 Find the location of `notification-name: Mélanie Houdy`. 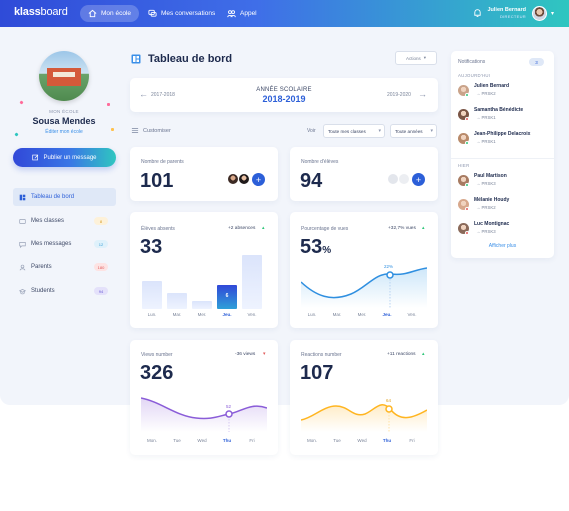

notification-name: Mélanie Houdy is located at coordinates (492, 200).